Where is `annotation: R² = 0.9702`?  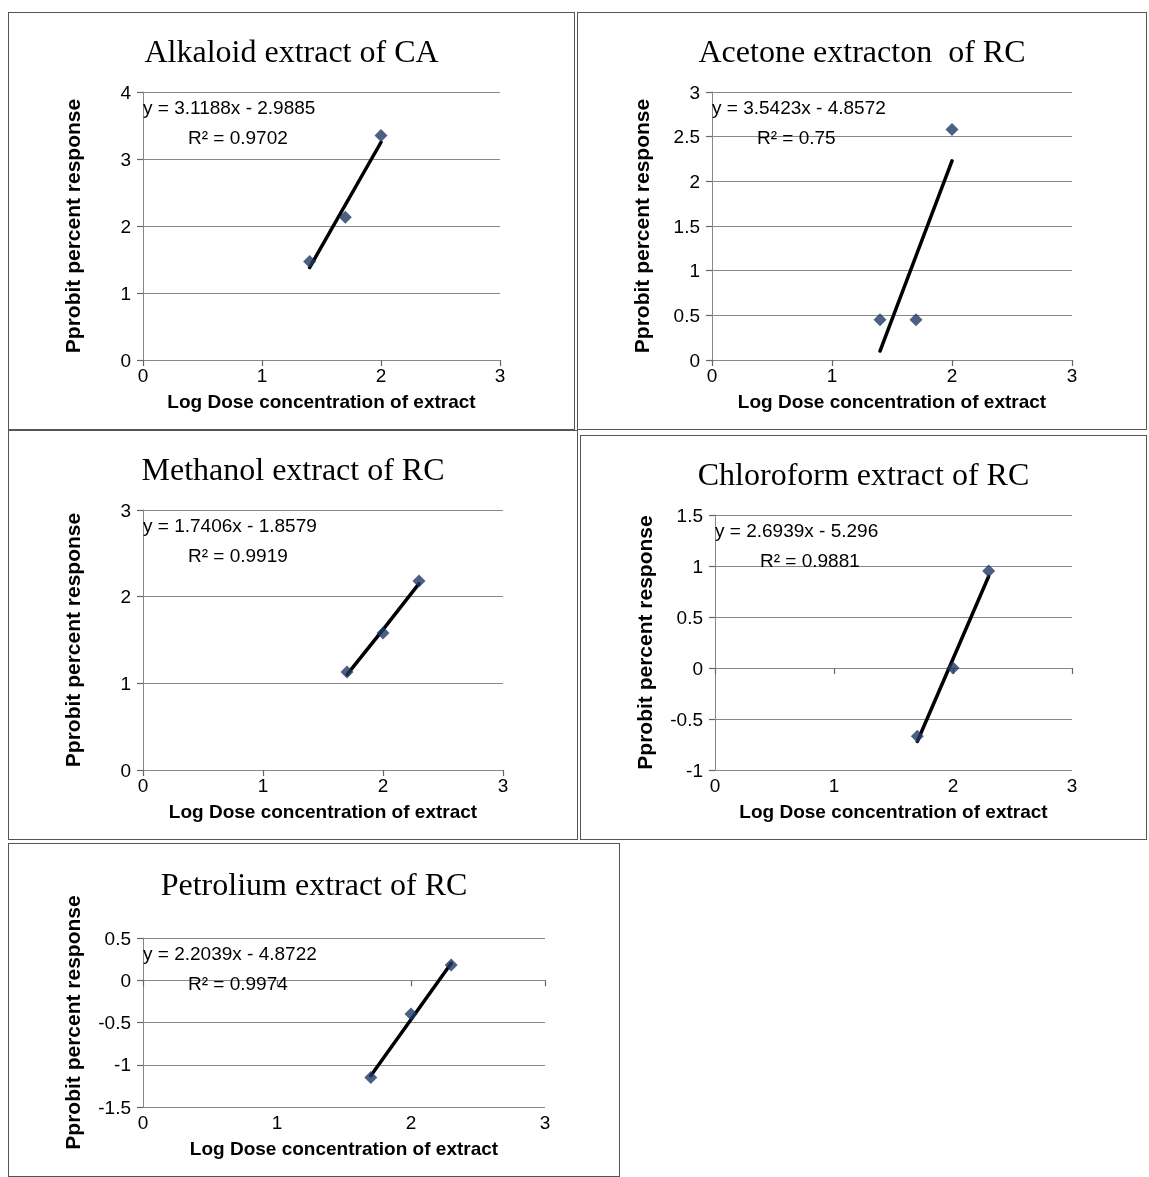 annotation: R² = 0.9702 is located at coordinates (238, 137).